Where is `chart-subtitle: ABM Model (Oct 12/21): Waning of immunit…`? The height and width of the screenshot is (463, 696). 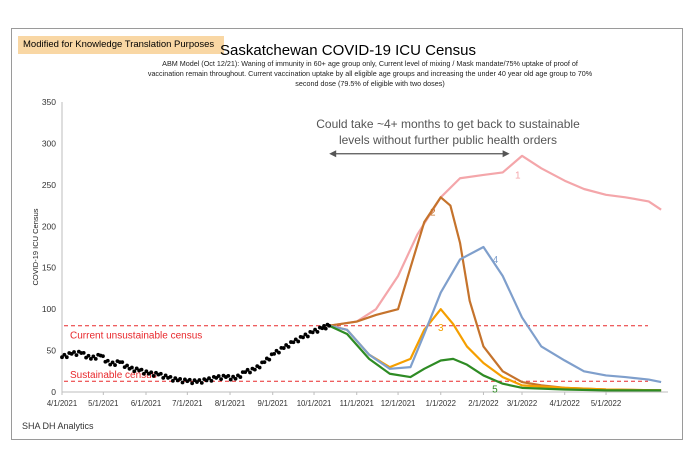
chart-subtitle: ABM Model (Oct 12/21): Waning of immunit… is located at coordinates (370, 74).